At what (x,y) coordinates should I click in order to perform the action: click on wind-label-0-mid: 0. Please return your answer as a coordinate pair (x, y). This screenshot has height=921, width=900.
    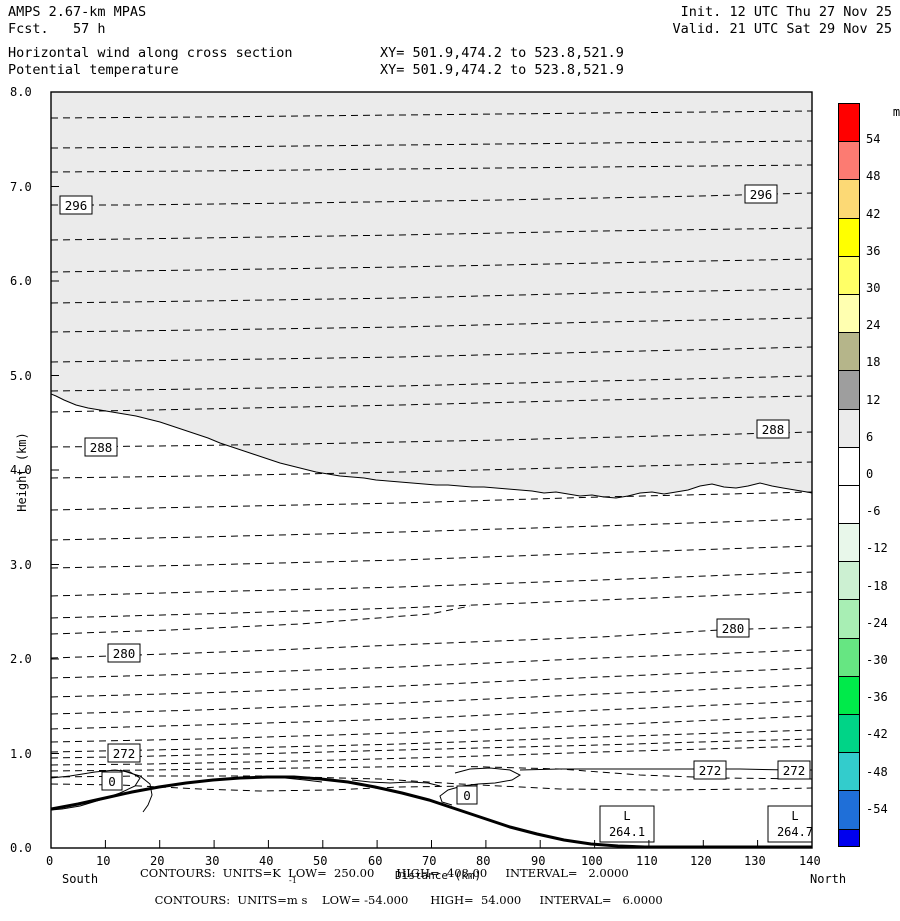
    Looking at the image, I should click on (467, 795).